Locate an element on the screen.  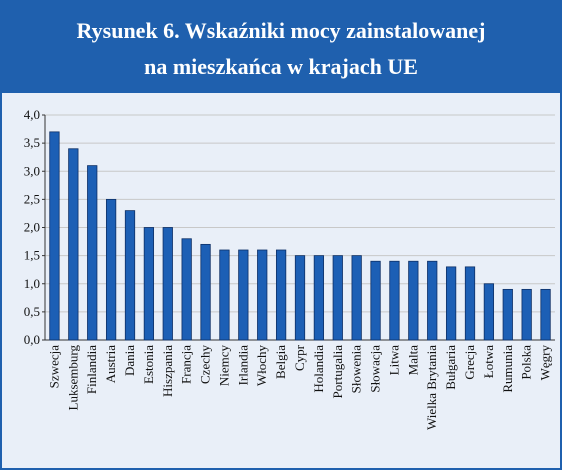
x-tick-label: Francja is located at coordinates (186, 364).